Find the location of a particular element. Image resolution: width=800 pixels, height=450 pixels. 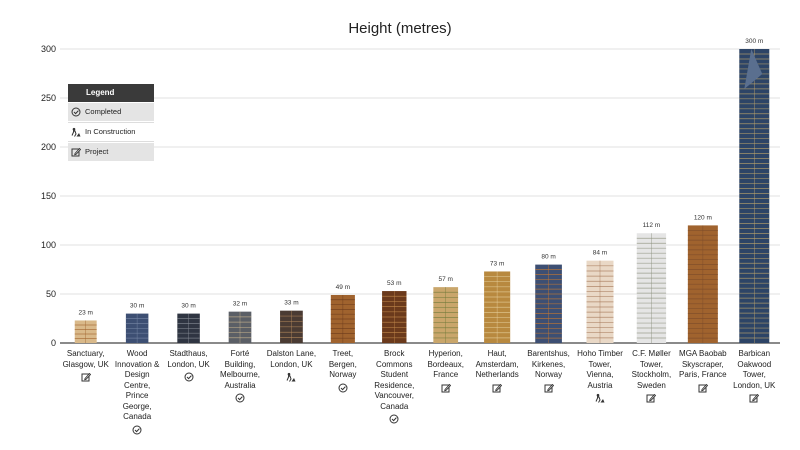

legend-item-completed: Completed is located at coordinates (111, 112).